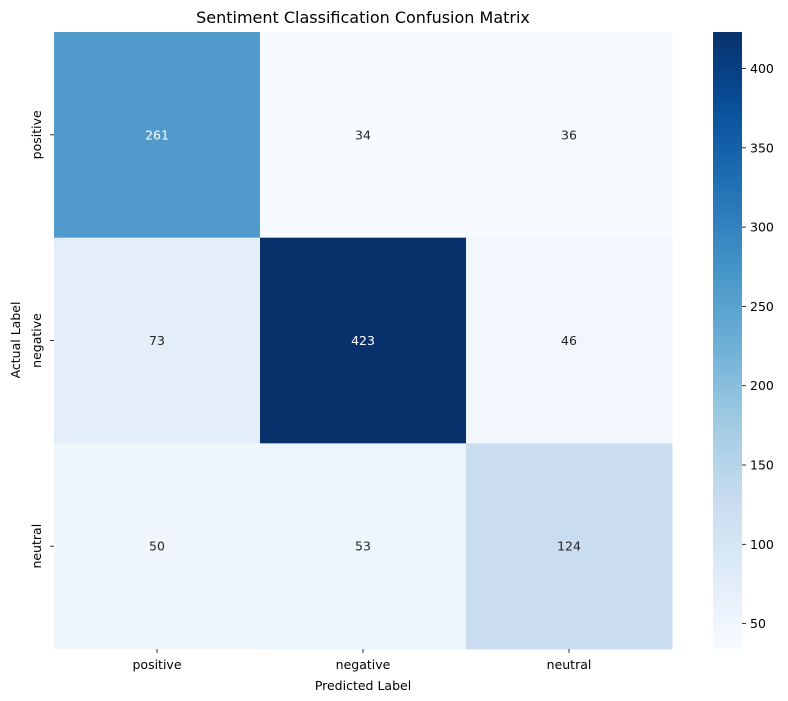 The width and height of the screenshot is (788, 701). What do you see at coordinates (762, 227) in the screenshot?
I see `colorbar-tick-label: 300` at bounding box center [762, 227].